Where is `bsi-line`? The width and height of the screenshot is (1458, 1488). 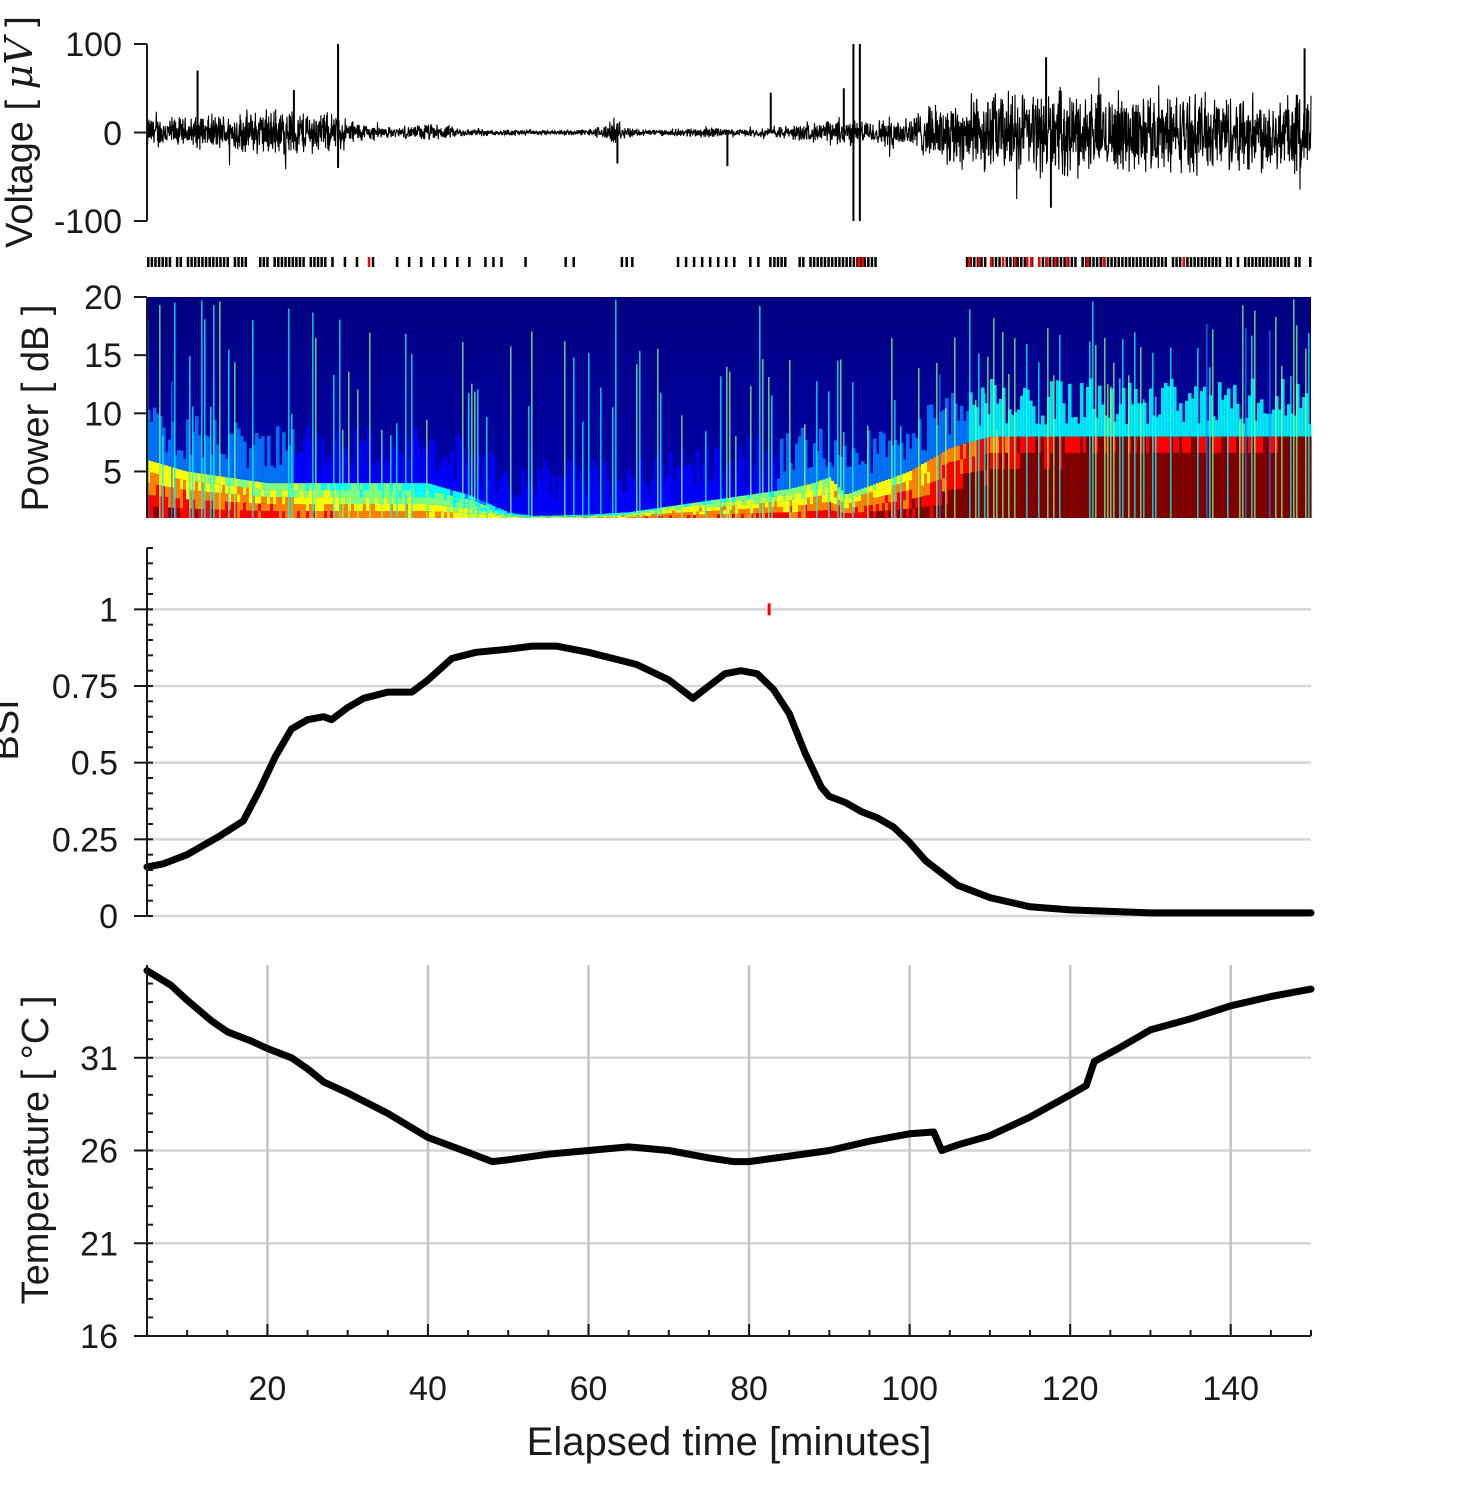
bsi-line is located at coordinates (729, 779).